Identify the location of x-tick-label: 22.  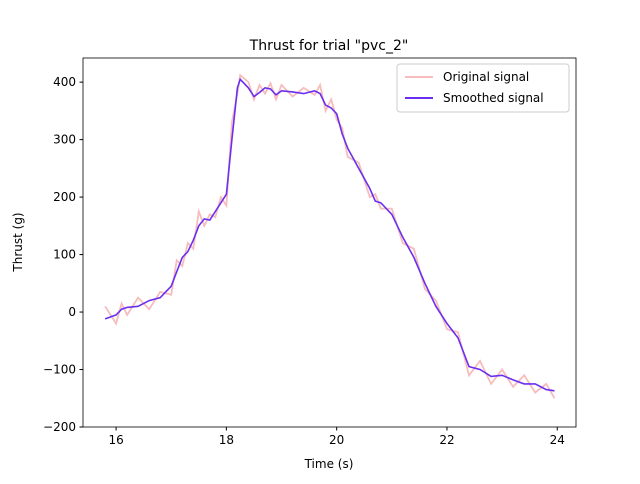
(446, 440).